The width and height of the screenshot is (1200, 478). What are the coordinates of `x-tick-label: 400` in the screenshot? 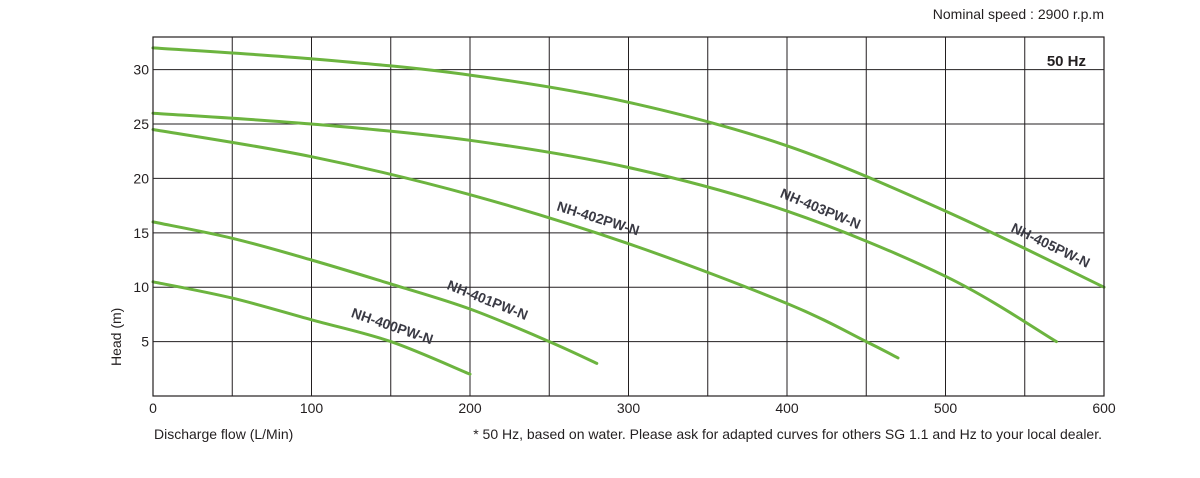 It's located at (787, 408).